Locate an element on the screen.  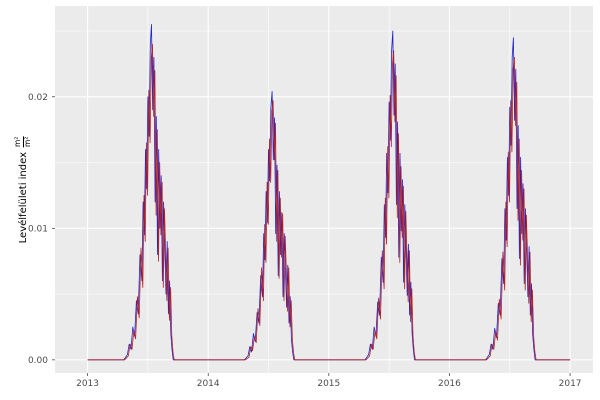
fraction-numerator: m² is located at coordinates (17, 141).